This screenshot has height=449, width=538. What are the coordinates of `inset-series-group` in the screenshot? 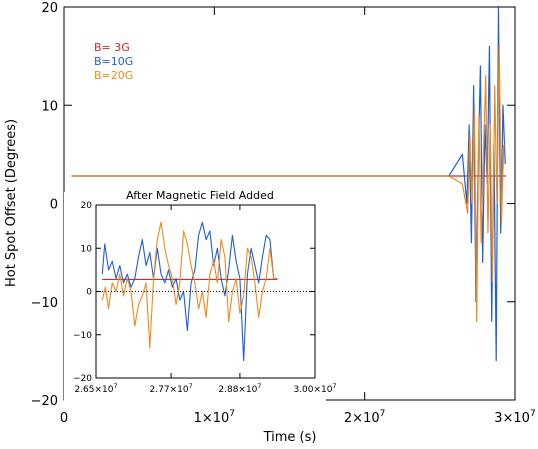 It's located at (189, 291).